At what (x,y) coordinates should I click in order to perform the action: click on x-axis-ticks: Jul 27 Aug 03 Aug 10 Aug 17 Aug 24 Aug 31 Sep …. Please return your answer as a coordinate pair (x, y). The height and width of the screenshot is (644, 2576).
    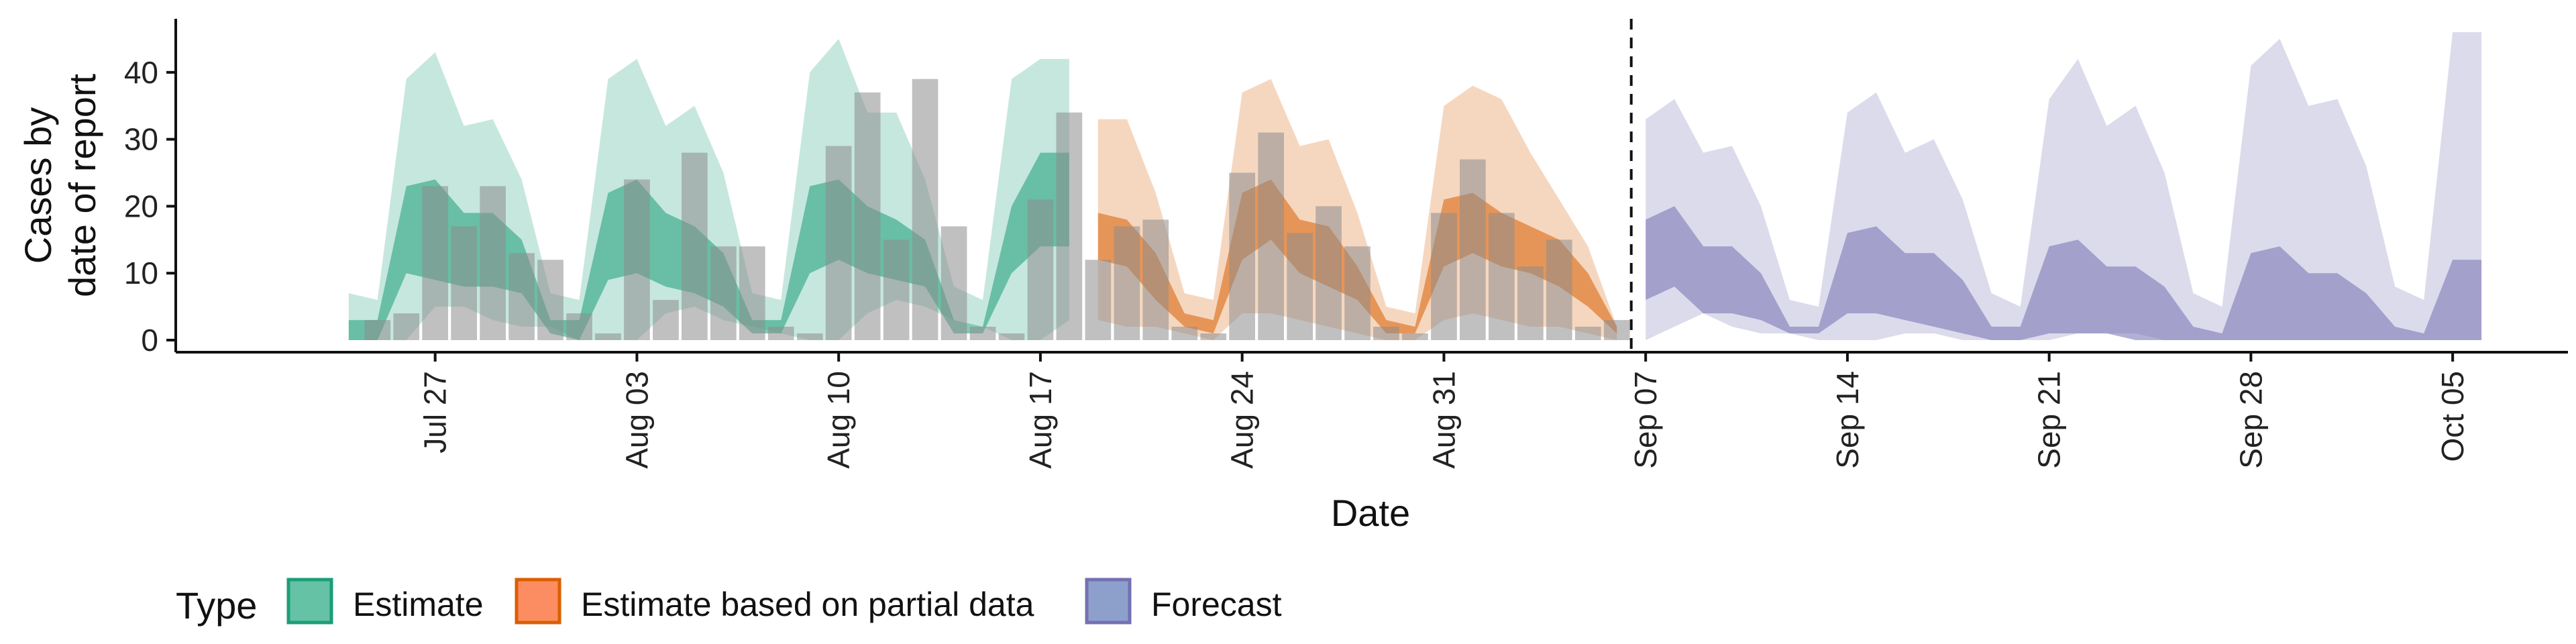
    Looking at the image, I should click on (1444, 410).